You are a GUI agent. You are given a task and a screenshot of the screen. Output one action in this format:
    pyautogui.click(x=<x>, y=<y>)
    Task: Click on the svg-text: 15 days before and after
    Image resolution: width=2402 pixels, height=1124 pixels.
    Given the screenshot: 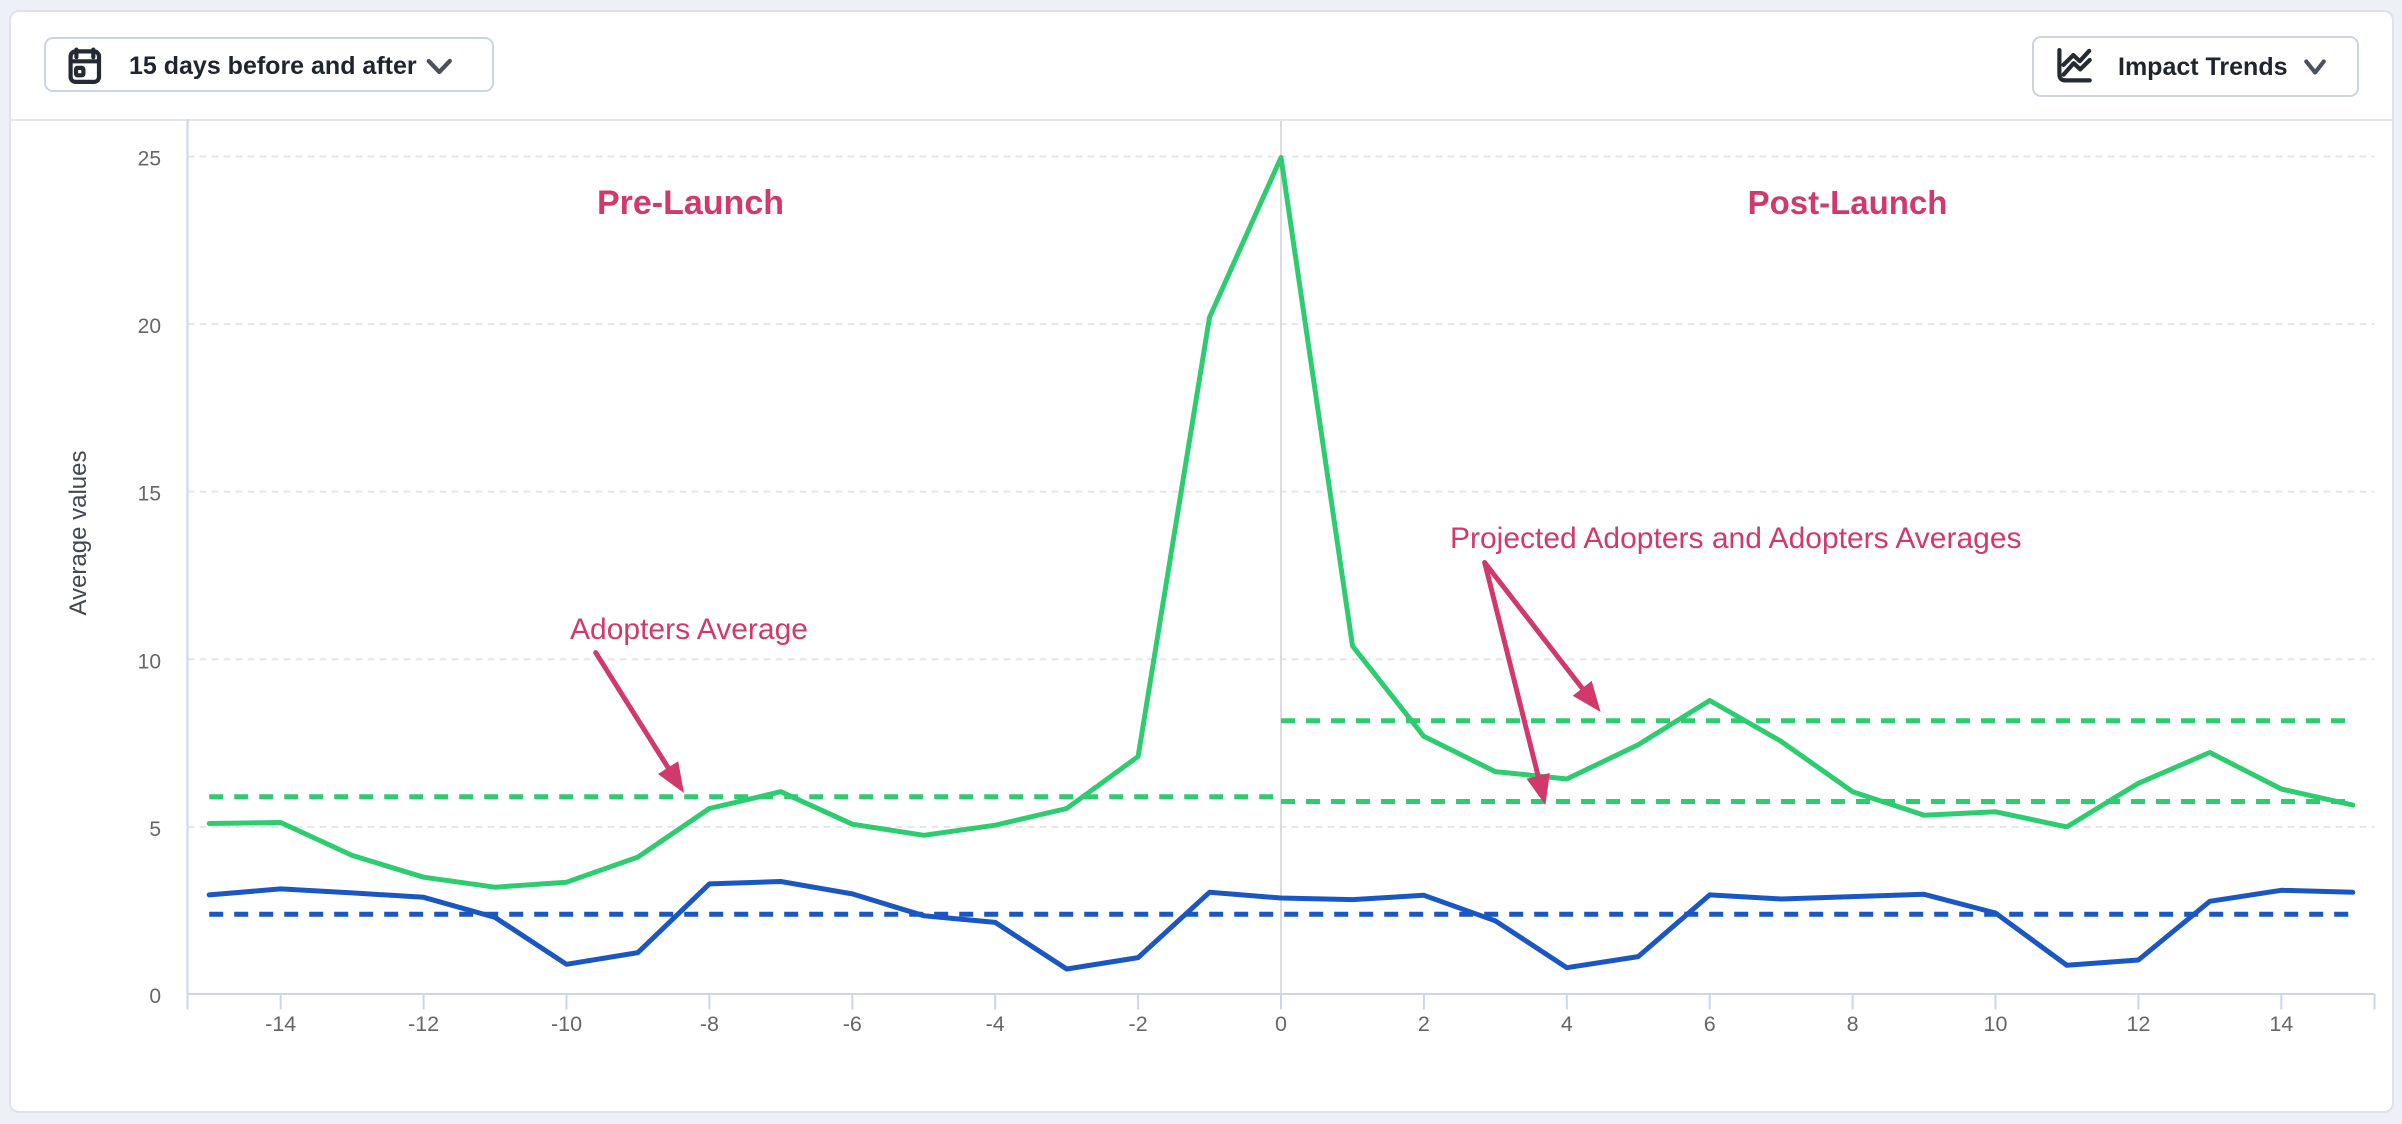 What is the action you would take?
    pyautogui.click(x=273, y=66)
    